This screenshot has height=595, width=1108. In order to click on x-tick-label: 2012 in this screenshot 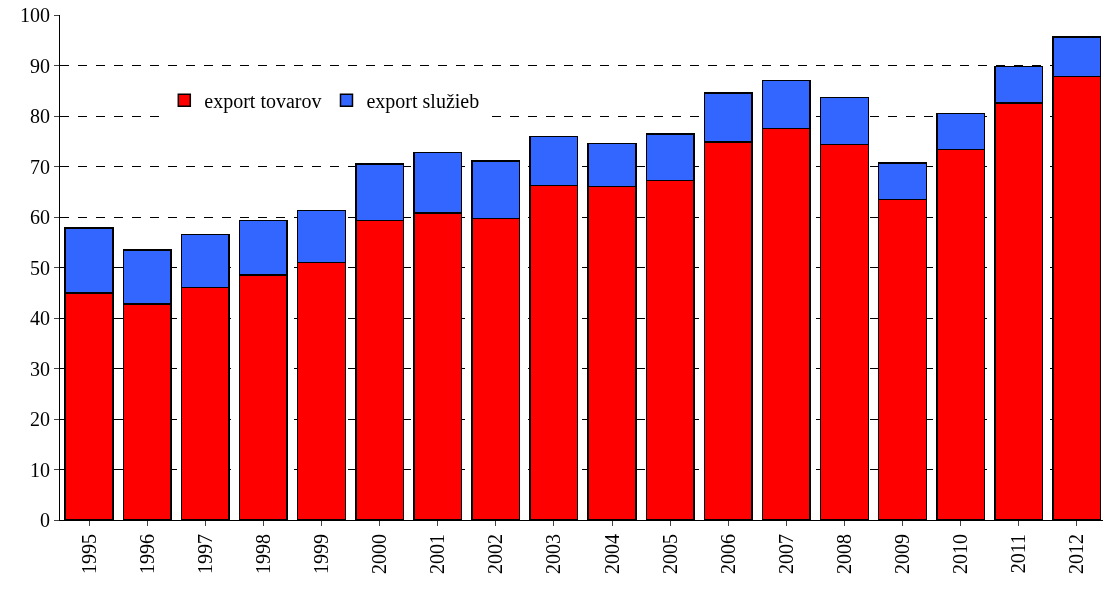, I will do `click(1076, 554)`.